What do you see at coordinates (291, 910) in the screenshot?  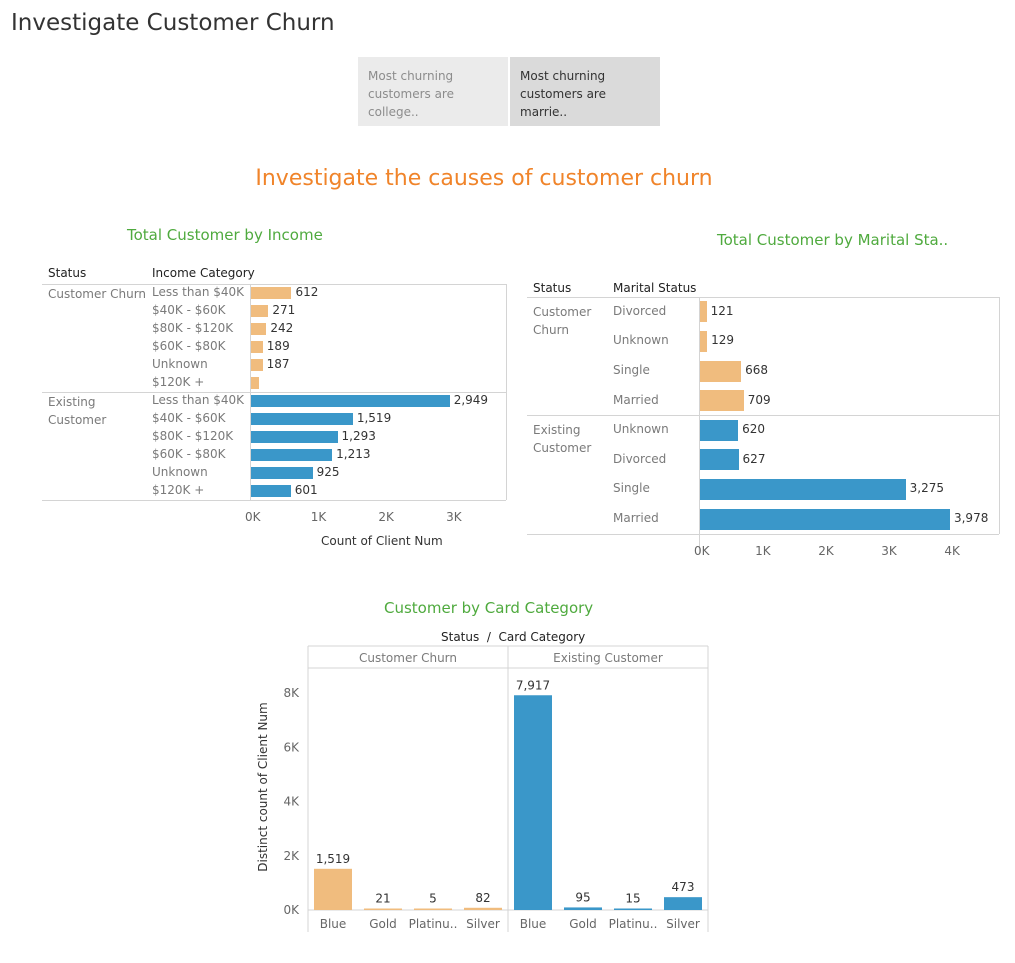 I see `y-tick-label: 0K` at bounding box center [291, 910].